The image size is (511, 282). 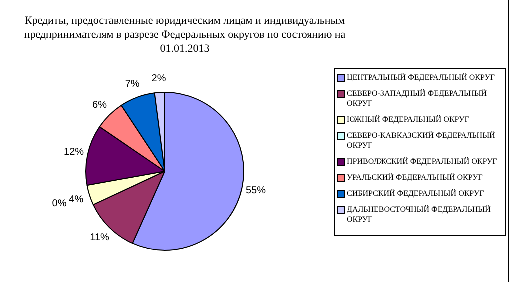 What do you see at coordinates (415, 178) in the screenshot?
I see `legend-label: УРАЛЬСКИЙ ФЕДЕРАЛЬНЫЙ ОКРУГ` at bounding box center [415, 178].